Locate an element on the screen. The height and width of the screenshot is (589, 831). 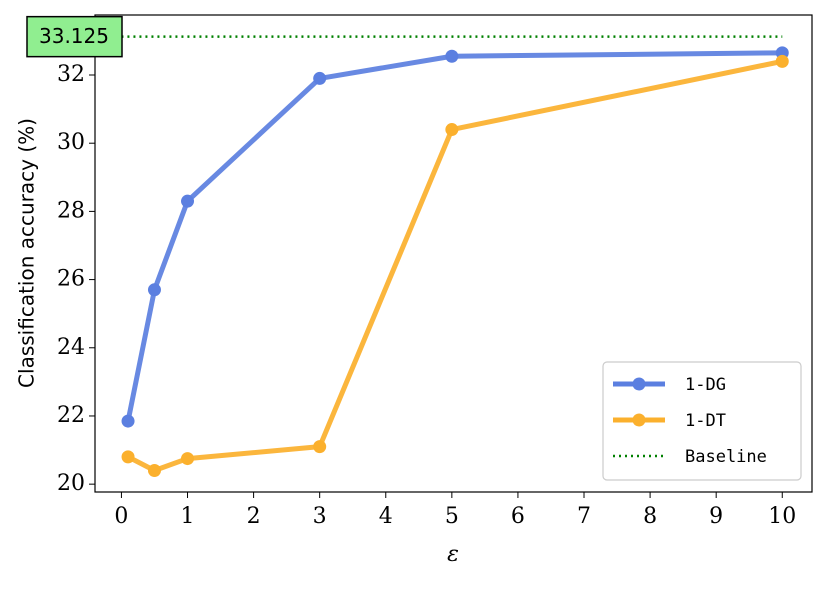
x-tick-label: 5 is located at coordinates (452, 516).